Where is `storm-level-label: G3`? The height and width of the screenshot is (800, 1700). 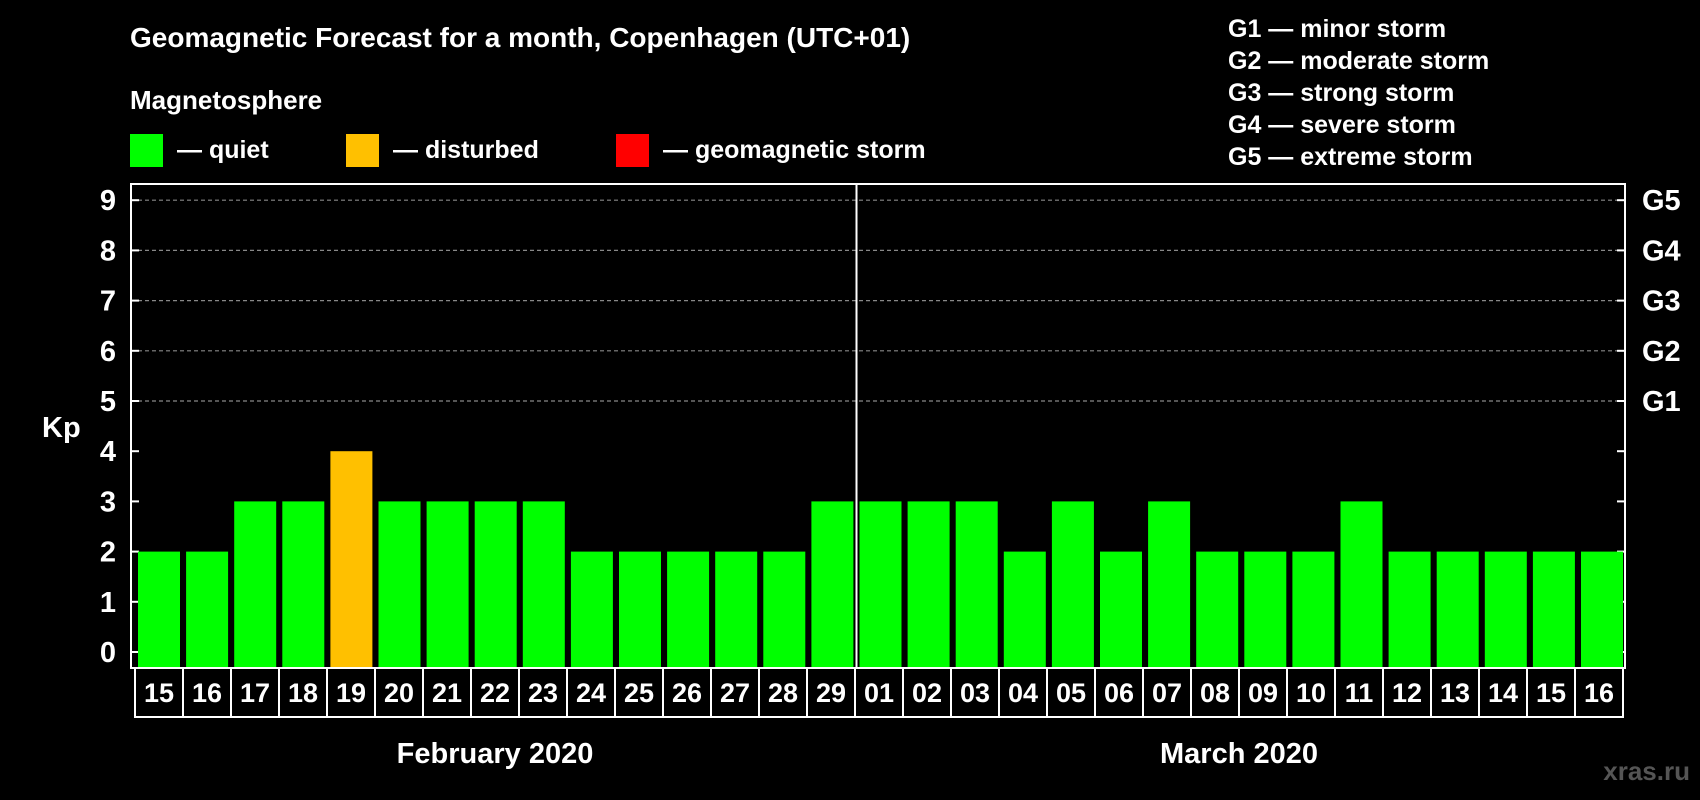
storm-level-label: G3 is located at coordinates (1661, 302).